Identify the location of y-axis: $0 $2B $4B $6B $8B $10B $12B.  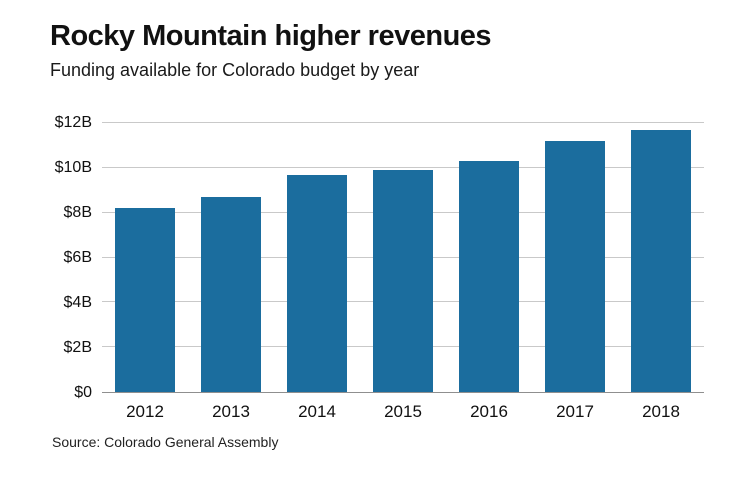
(76, 257).